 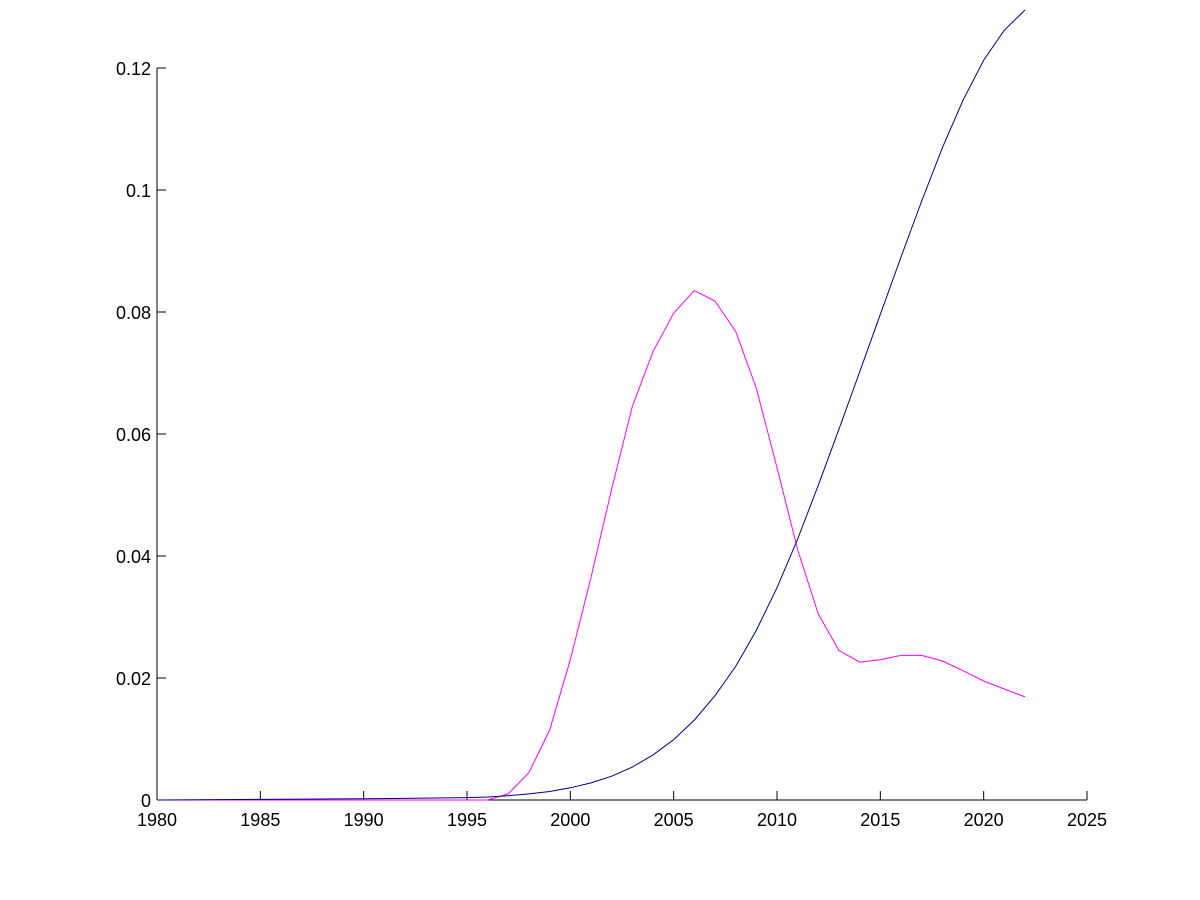 I want to click on y-tick-label: 0.1, so click(x=138, y=191).